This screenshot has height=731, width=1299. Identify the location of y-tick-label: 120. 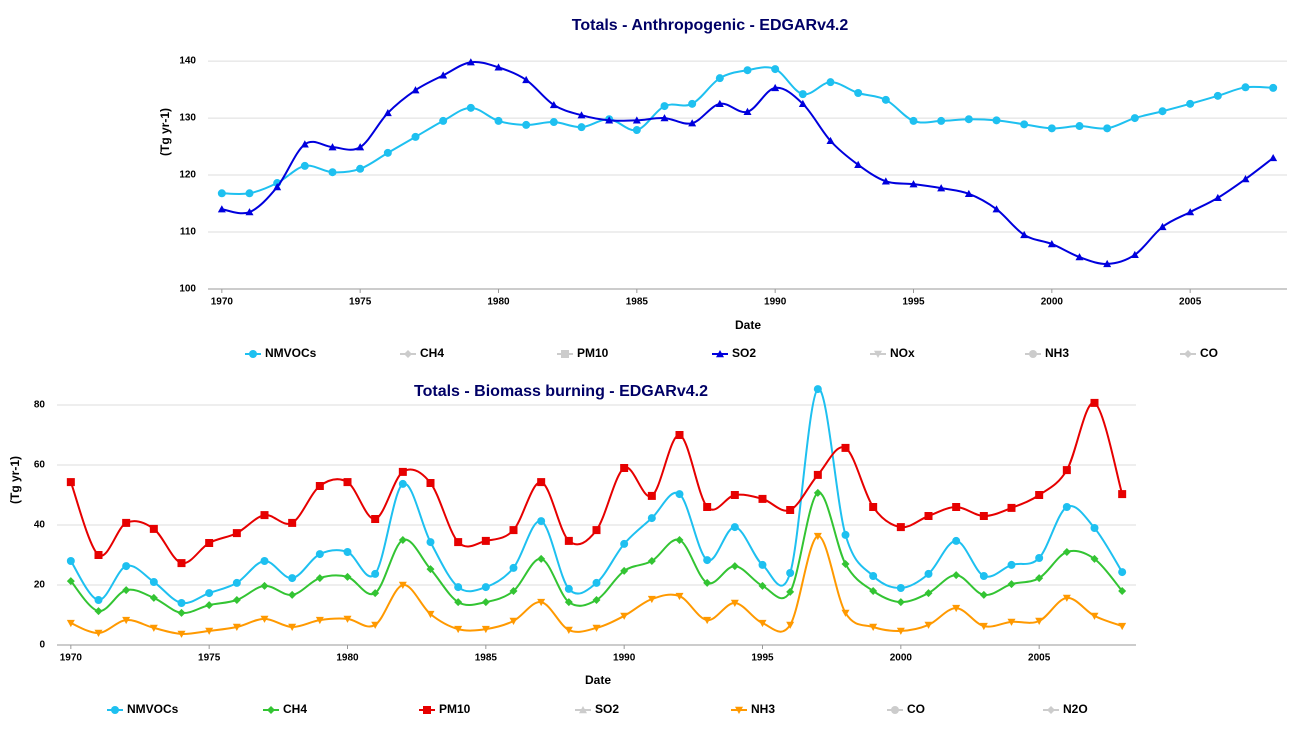
(187, 175).